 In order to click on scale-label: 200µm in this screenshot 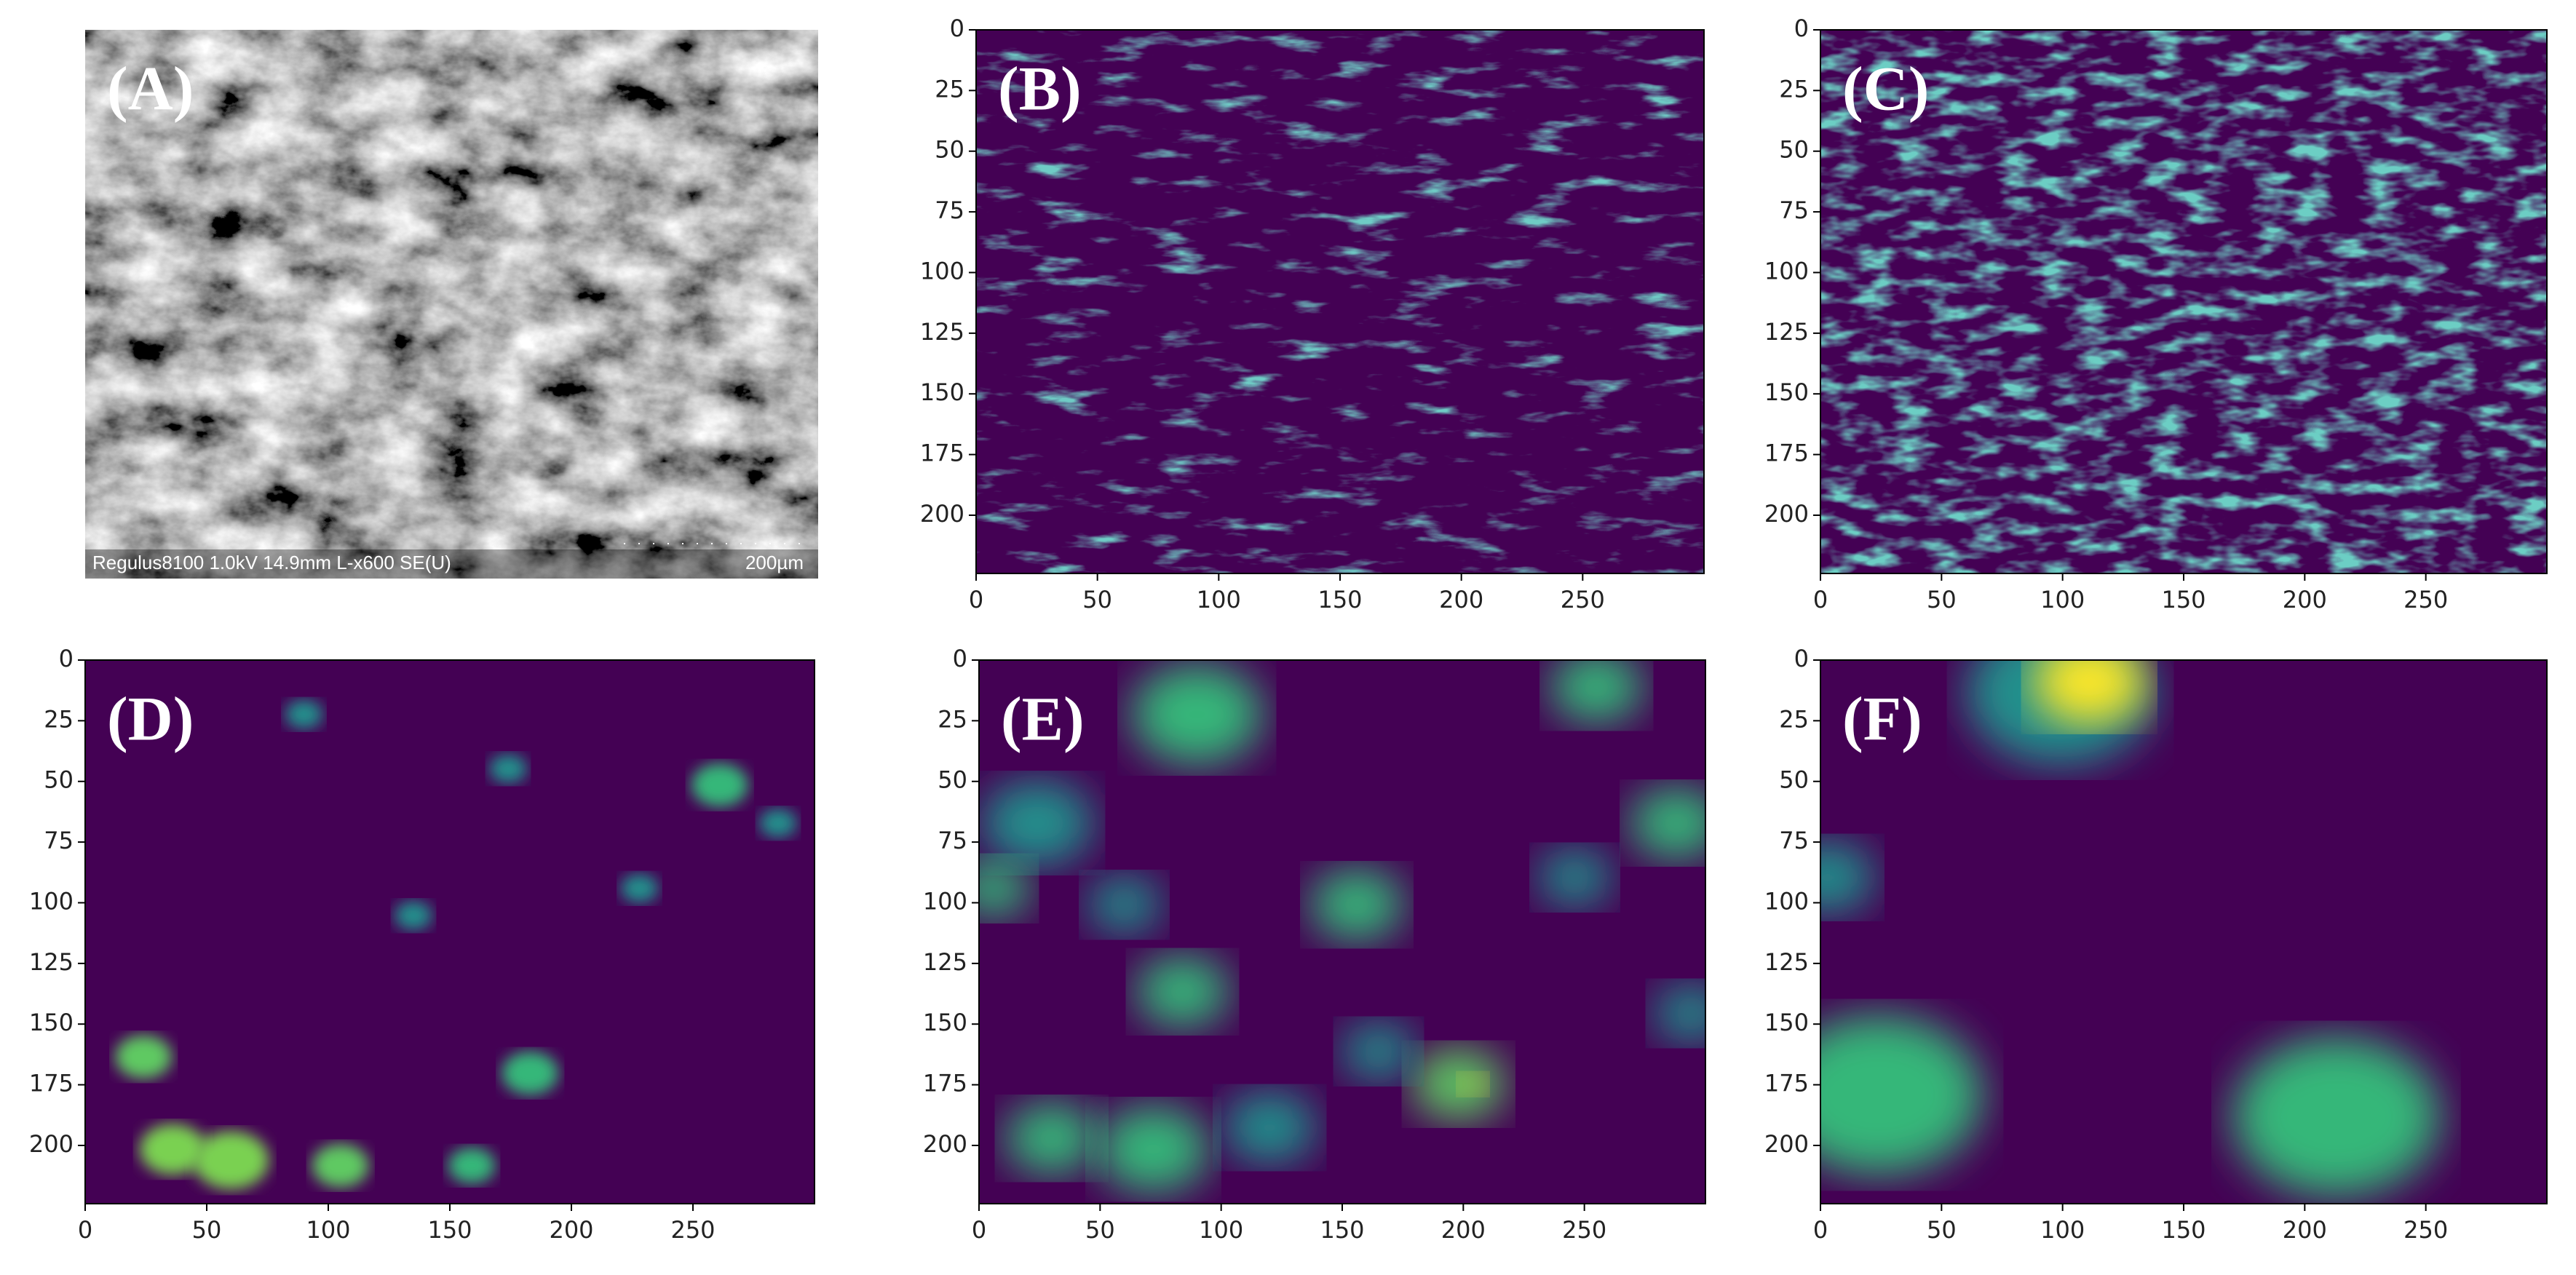, I will do `click(774, 562)`.